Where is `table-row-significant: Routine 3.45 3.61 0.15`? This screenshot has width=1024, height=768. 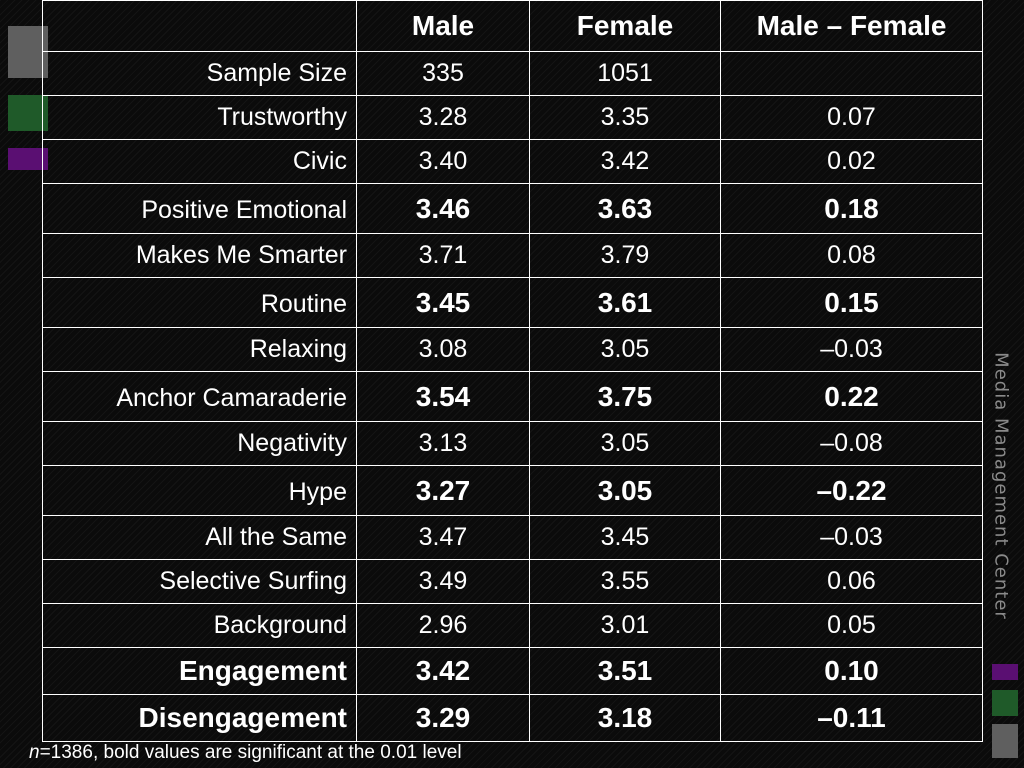
table-row-significant: Routine 3.45 3.61 0.15 is located at coordinates (512, 302).